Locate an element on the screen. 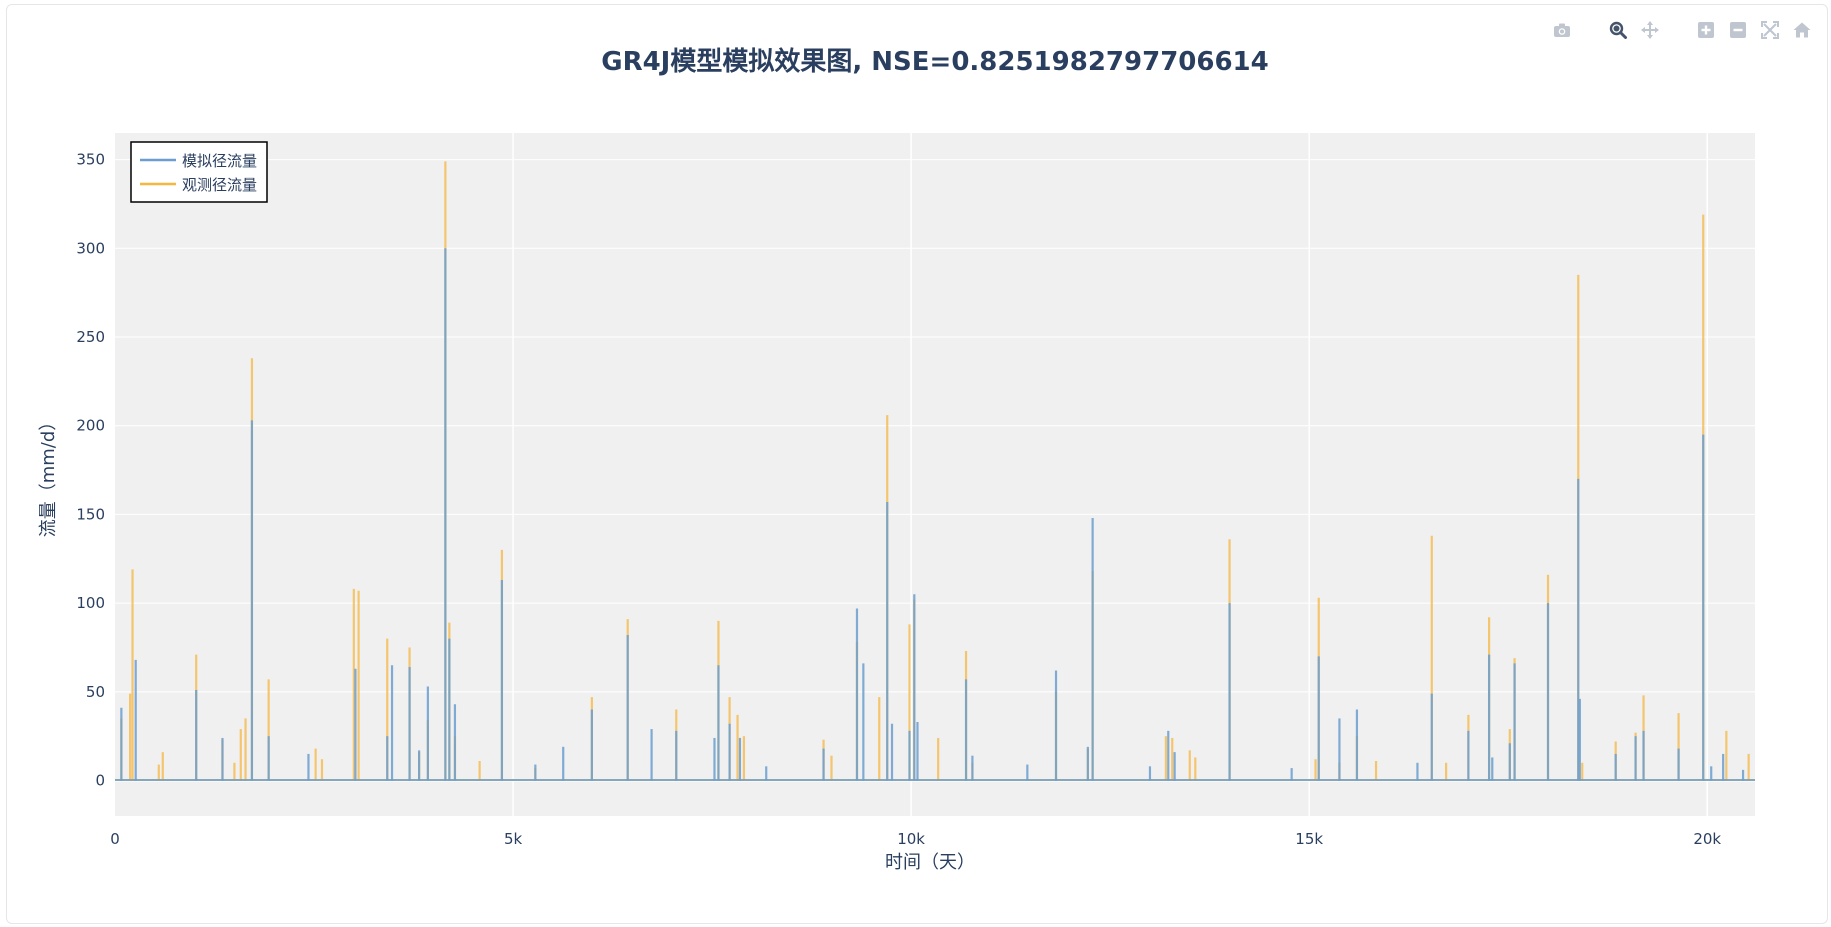 This screenshot has width=1831, height=927. camera-icon is located at coordinates (1562, 30).